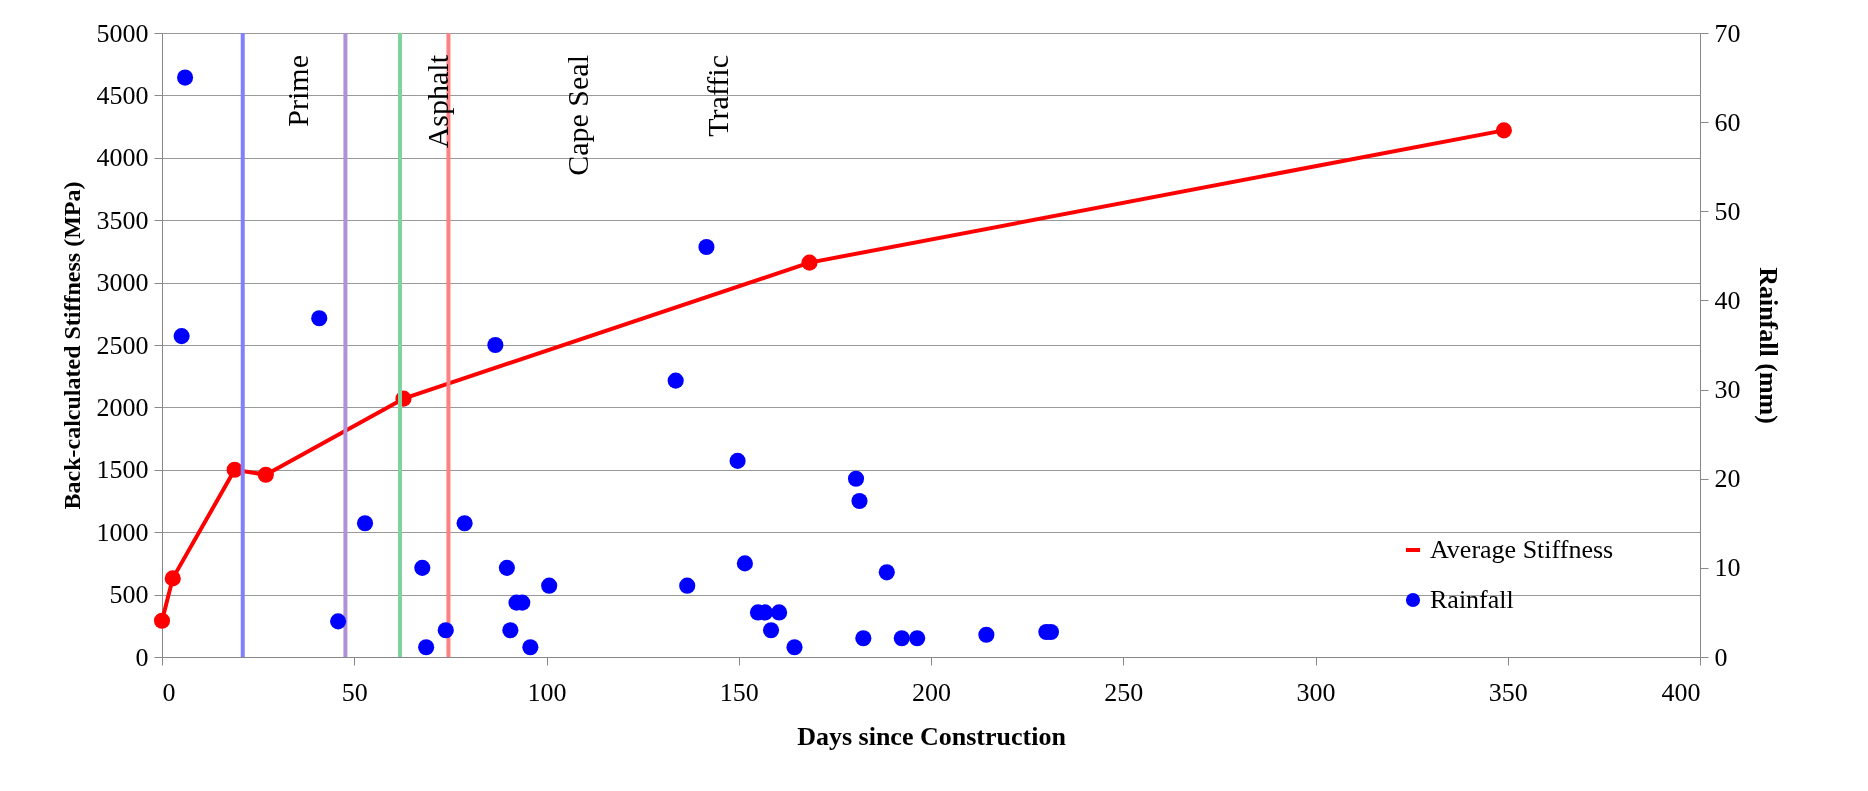  What do you see at coordinates (1727, 33) in the screenshot?
I see `y2-tick-label: 70` at bounding box center [1727, 33].